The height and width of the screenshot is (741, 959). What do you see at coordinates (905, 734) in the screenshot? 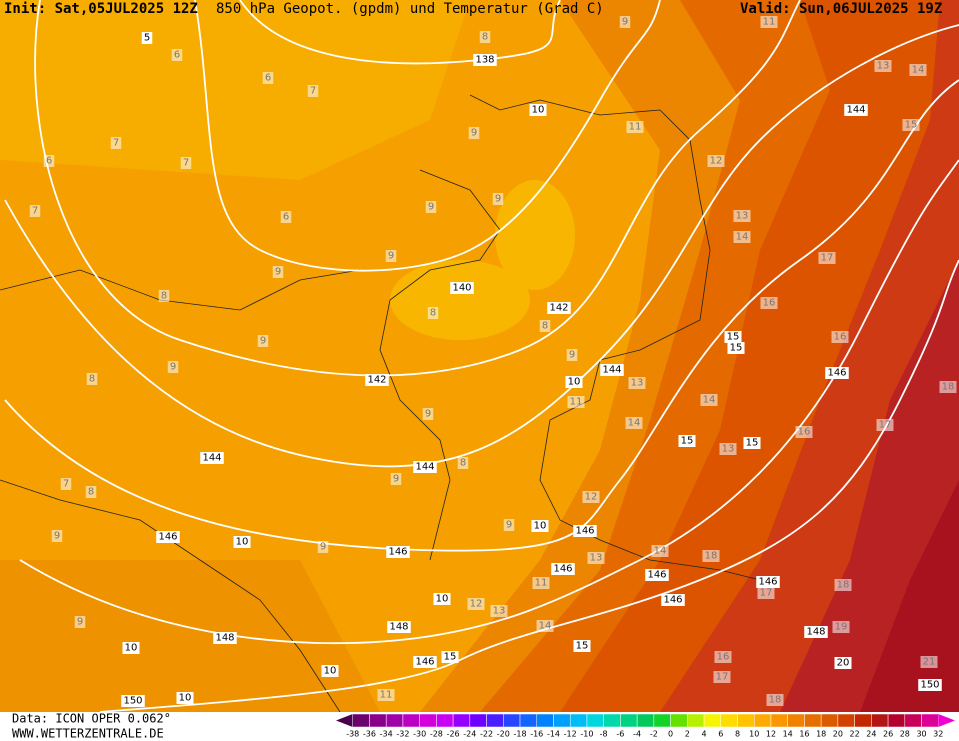
I see `scale-tick-label: 28` at bounding box center [905, 734].